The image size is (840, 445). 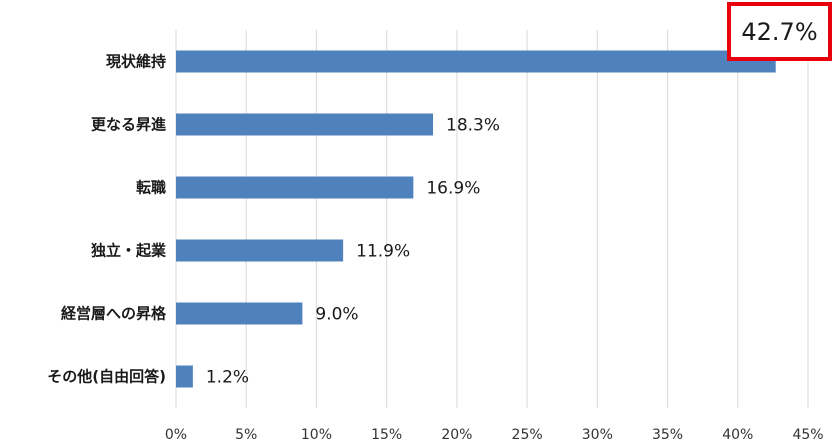 I want to click on x-tick-label: 45%, so click(x=807, y=435).